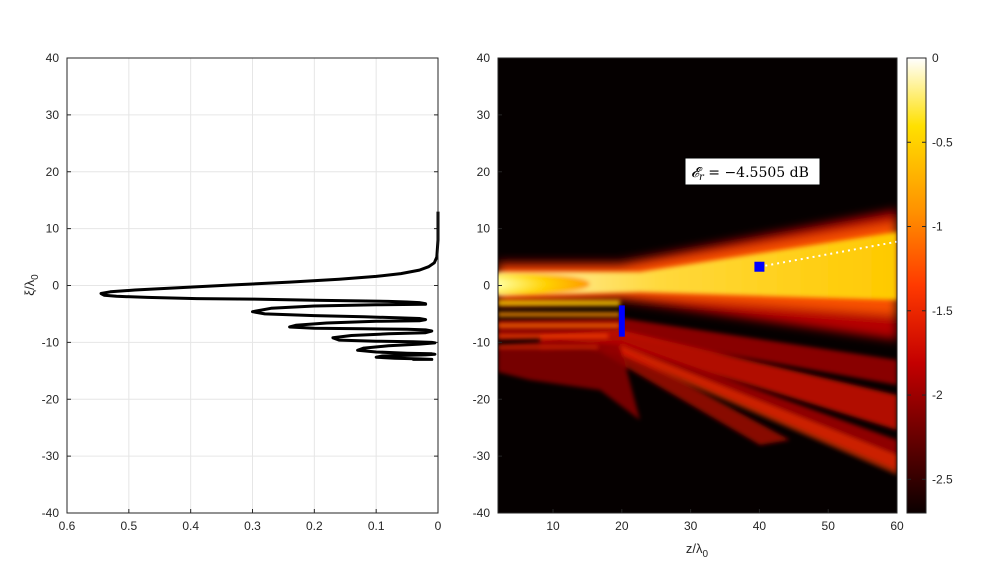 This screenshot has height=570, width=997. Describe the element at coordinates (760, 526) in the screenshot. I see `field-x-tick-label: 40` at that location.